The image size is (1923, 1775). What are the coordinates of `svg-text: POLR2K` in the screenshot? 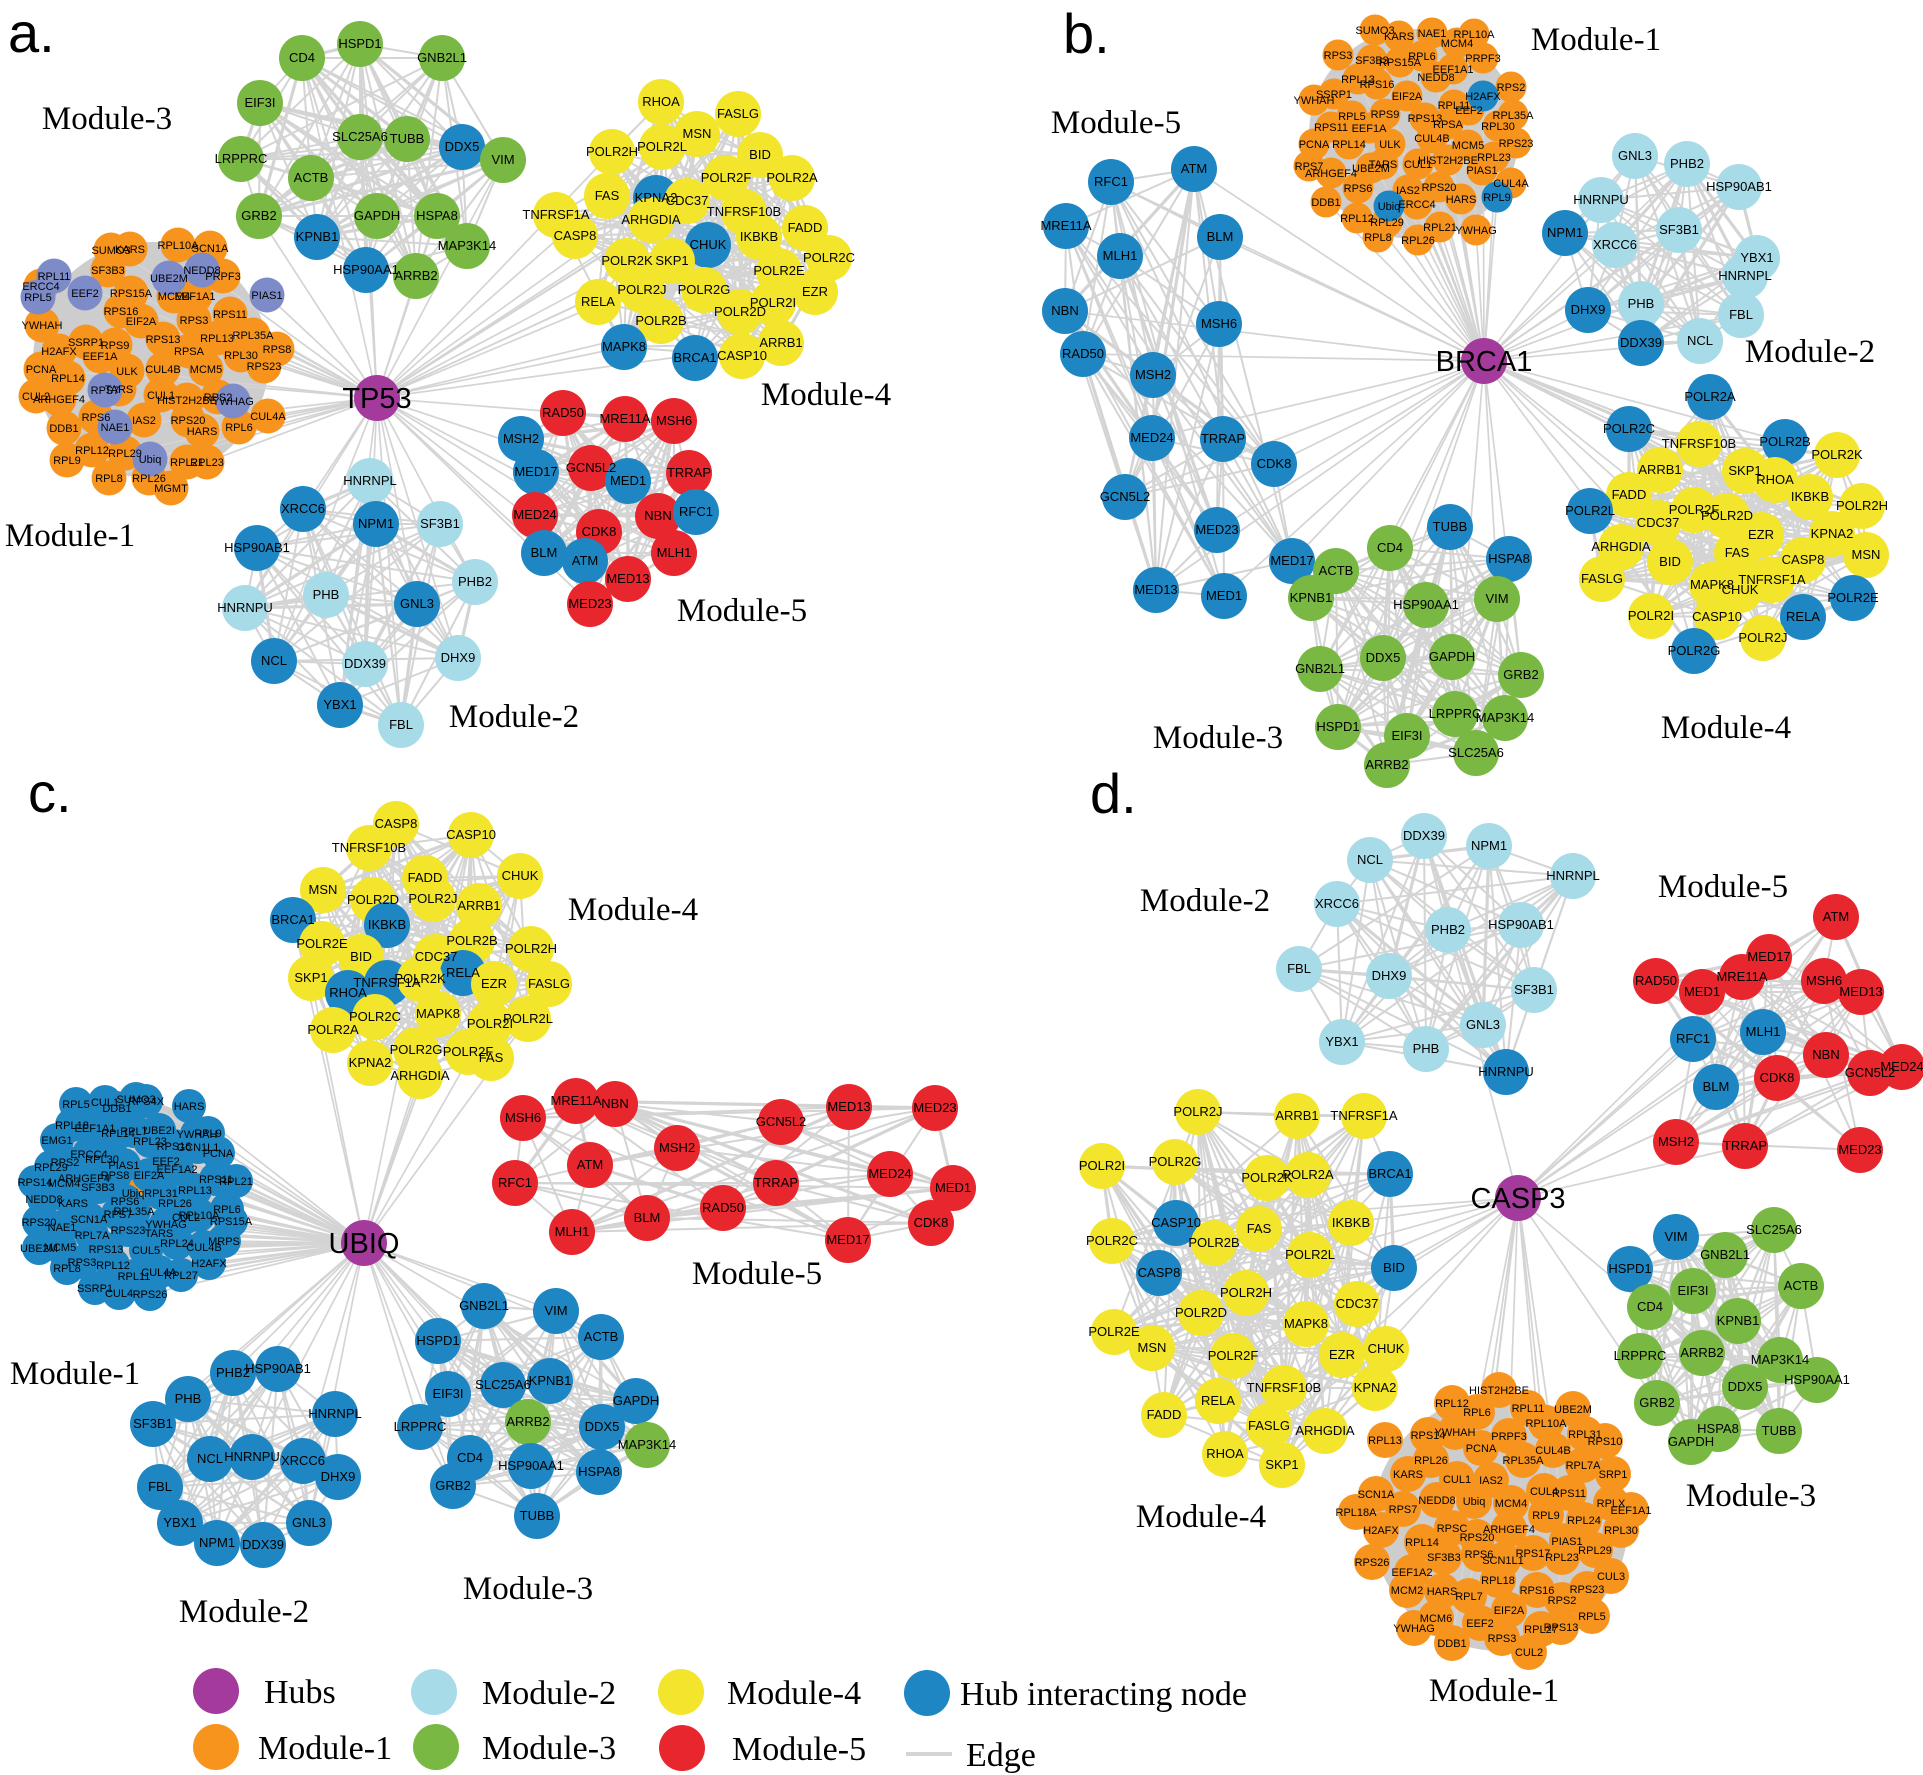 It's located at (420, 978).